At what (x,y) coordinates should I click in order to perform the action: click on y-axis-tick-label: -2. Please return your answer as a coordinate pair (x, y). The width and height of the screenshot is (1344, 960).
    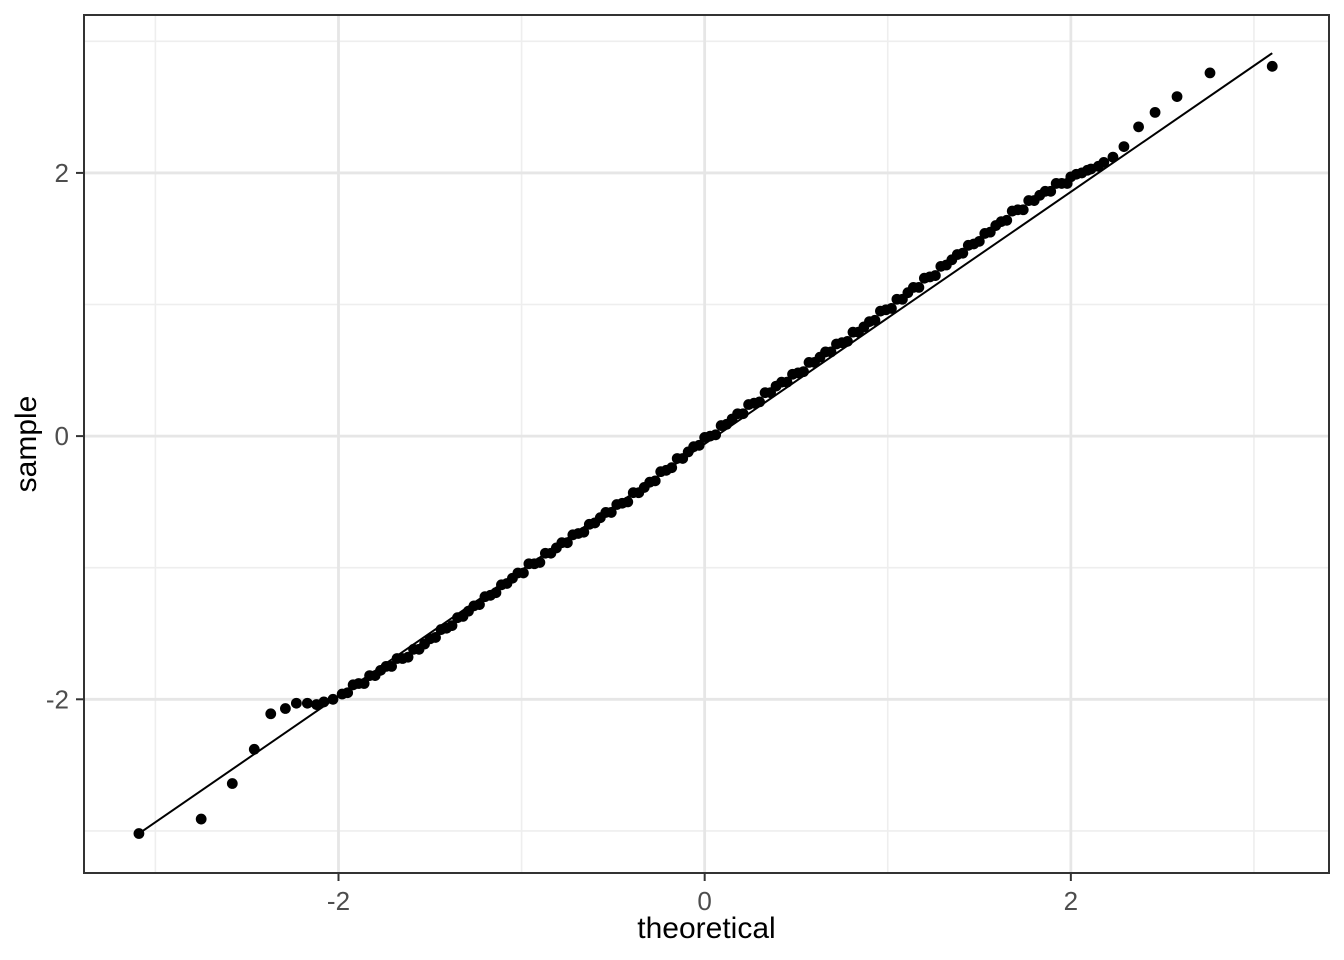
    Looking at the image, I should click on (57, 699).